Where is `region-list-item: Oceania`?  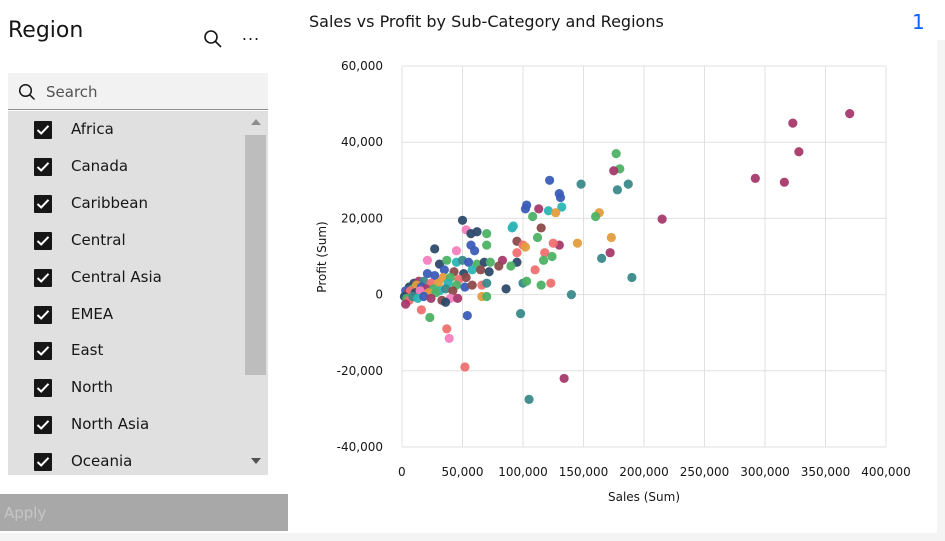
region-list-item: Oceania is located at coordinates (126, 461).